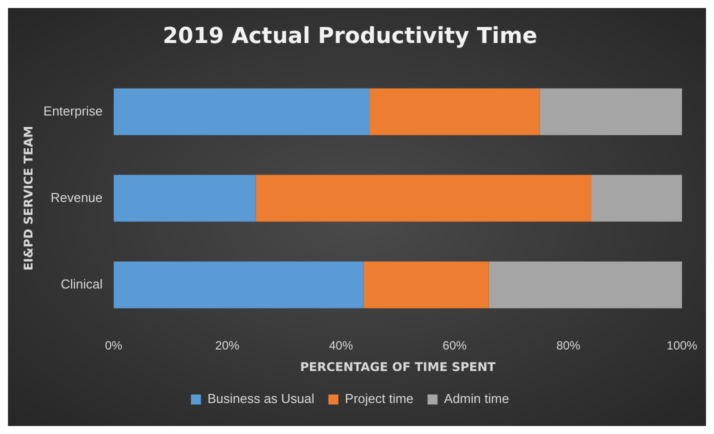 This screenshot has height=434, width=714. I want to click on x-tick-label: 20%, so click(227, 345).